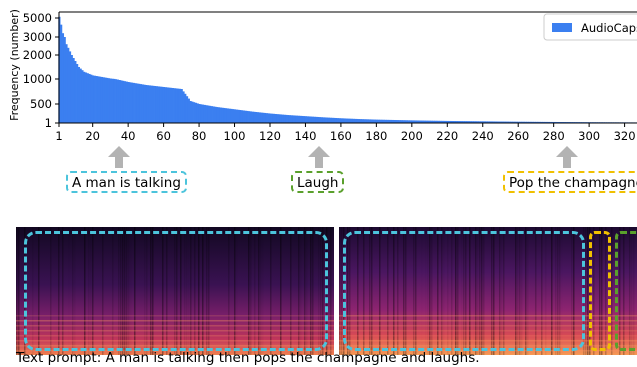  What do you see at coordinates (126, 182) in the screenshot?
I see `callout-man-talking: A man is talking` at bounding box center [126, 182].